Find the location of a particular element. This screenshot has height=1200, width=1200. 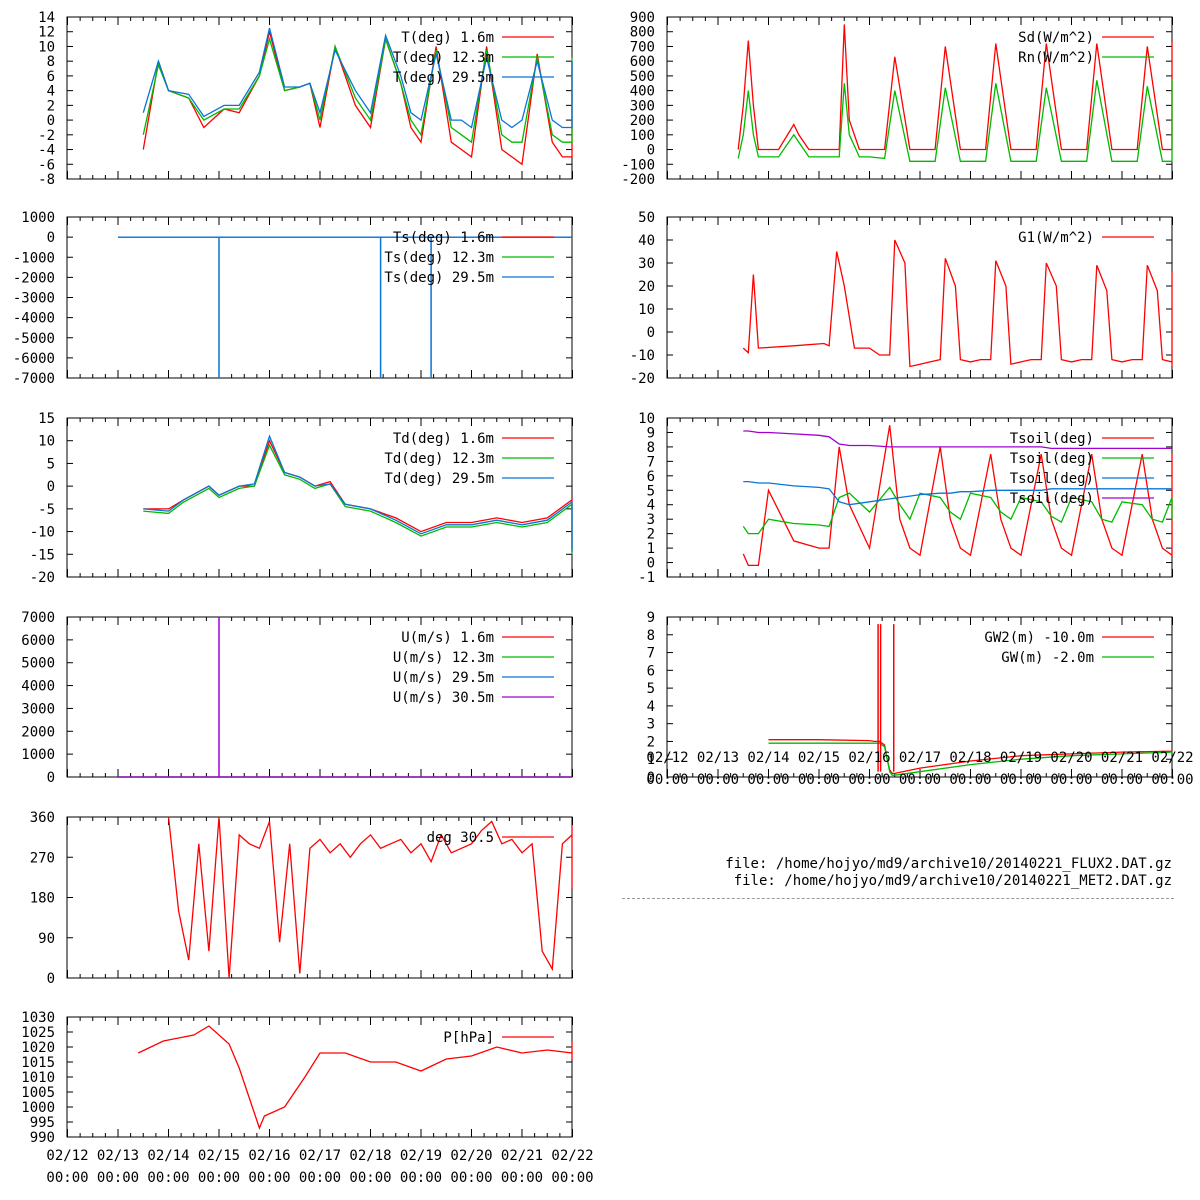

plot-frame-Rad is located at coordinates (919, 98).